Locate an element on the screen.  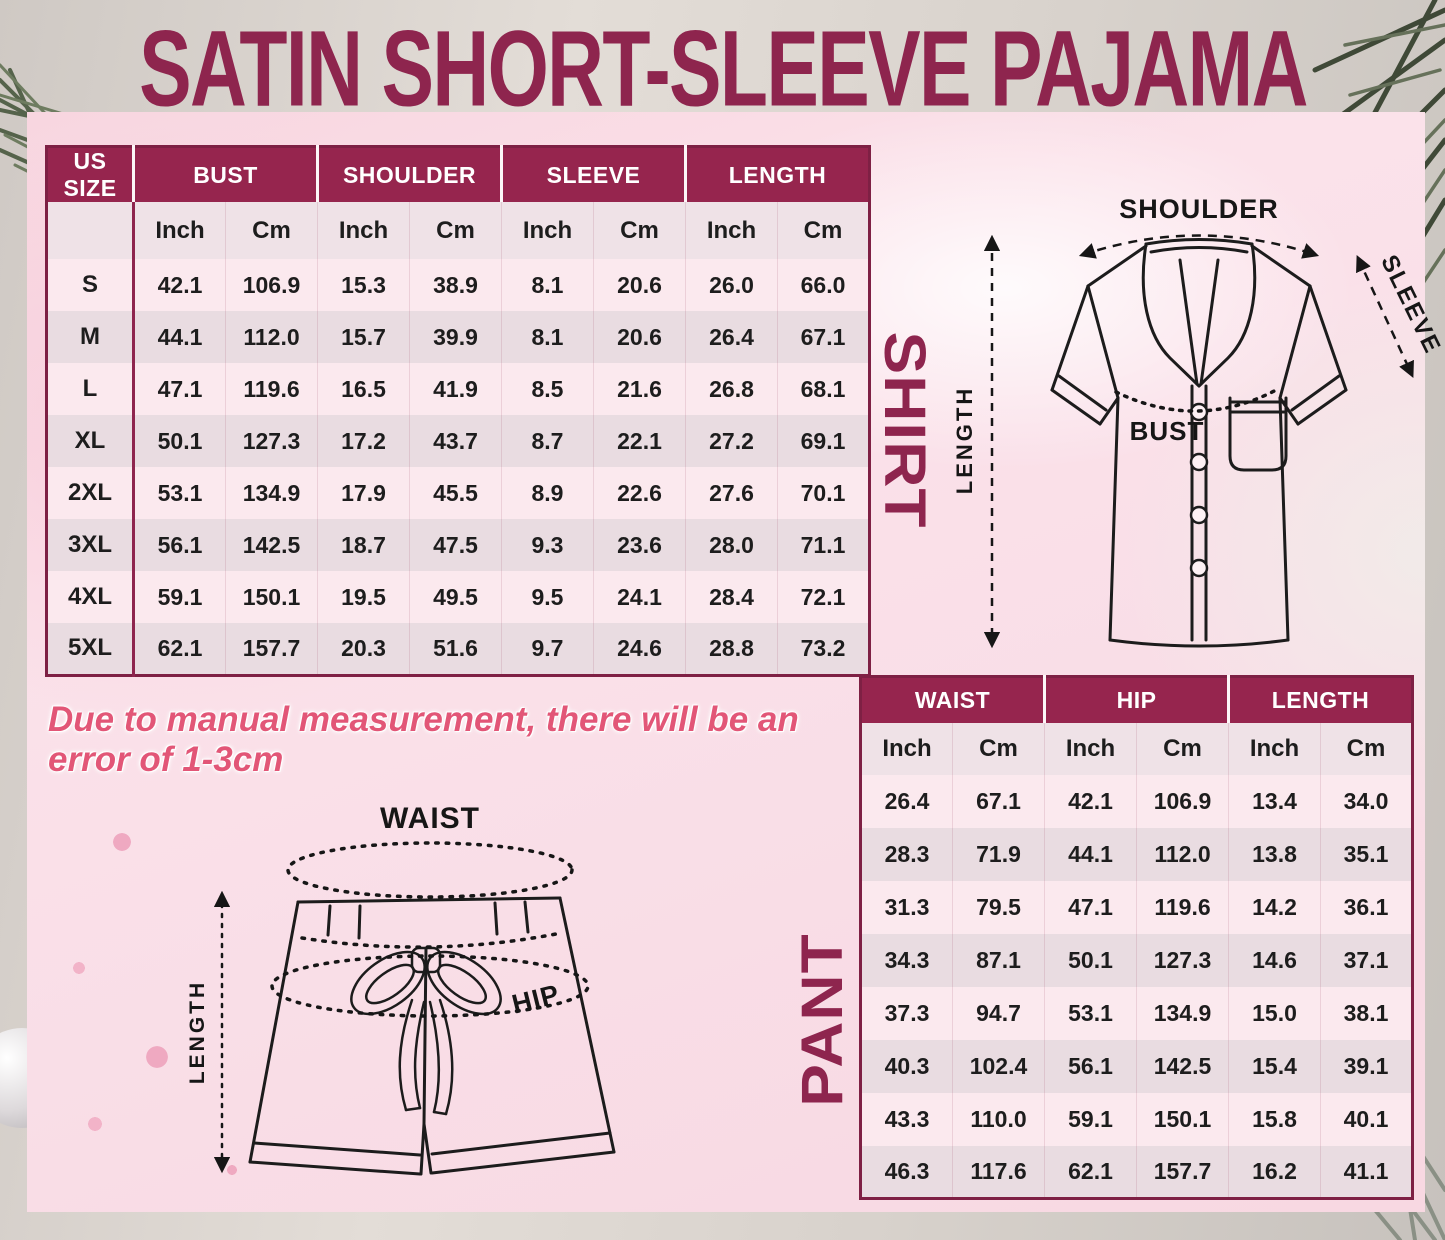
waist-label: WAIST is located at coordinates (430, 818).